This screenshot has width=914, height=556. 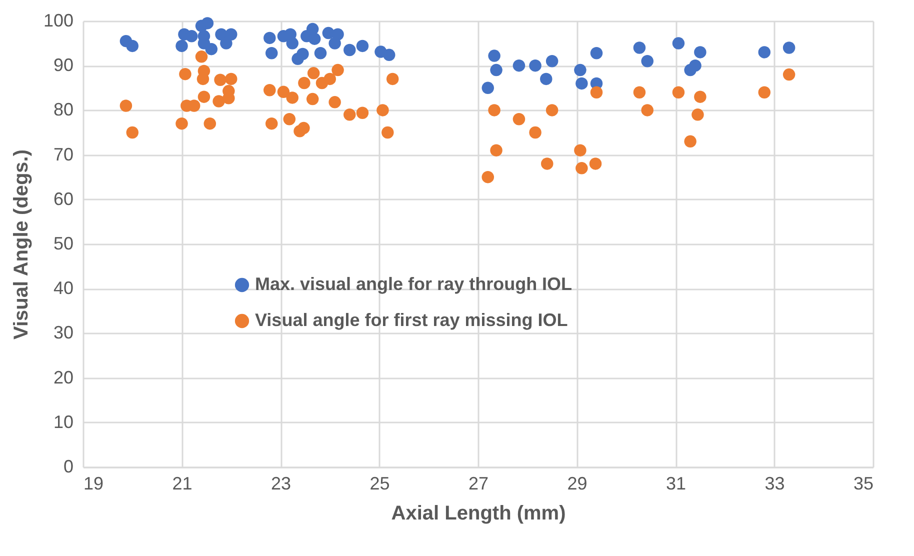 I want to click on y-tick-label: 10, so click(x=63, y=422).